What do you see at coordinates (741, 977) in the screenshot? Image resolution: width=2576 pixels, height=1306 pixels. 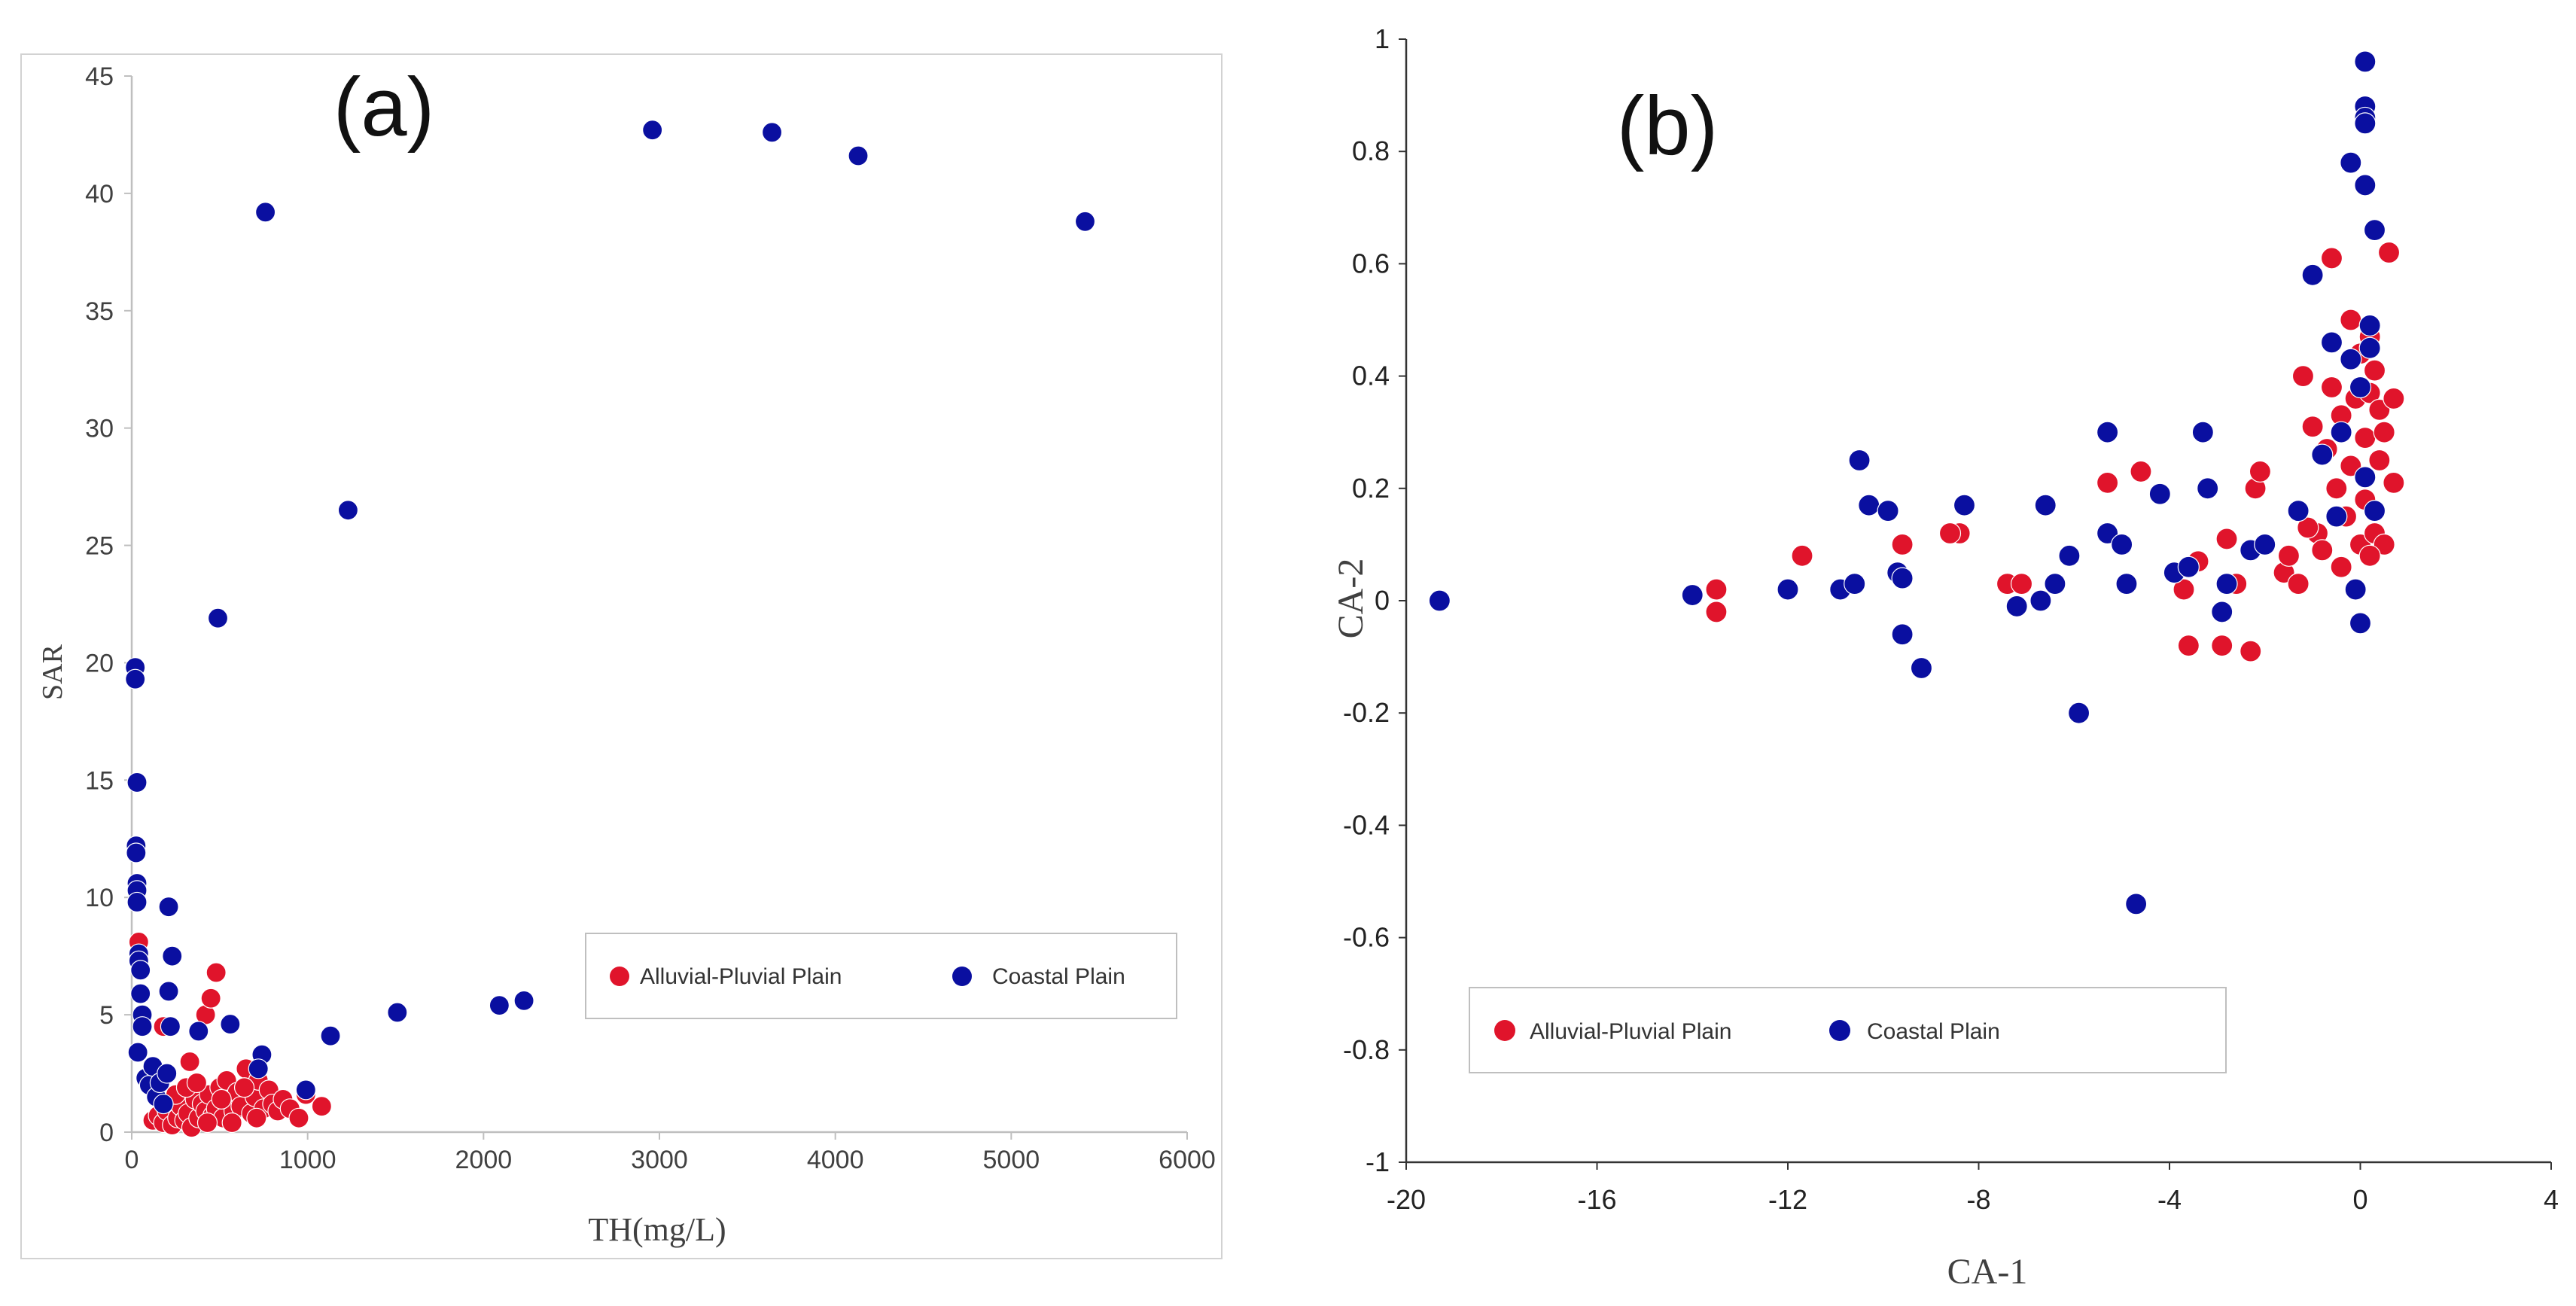 I see `legend-a-label-alluvial: Alluvial-Pluvial Plain` at bounding box center [741, 977].